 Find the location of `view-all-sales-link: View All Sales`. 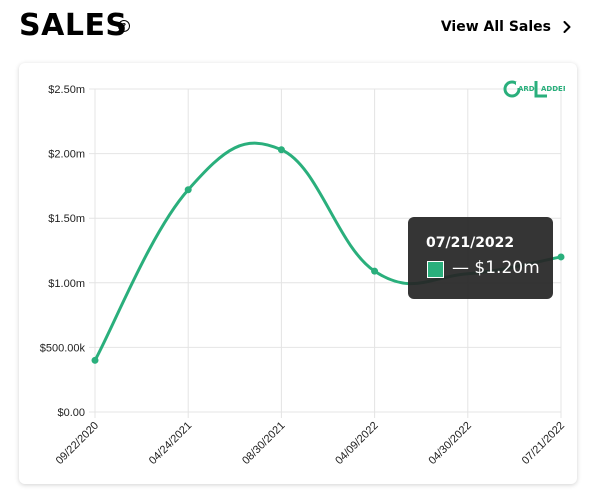

view-all-sales-link: View All Sales is located at coordinates (506, 27).